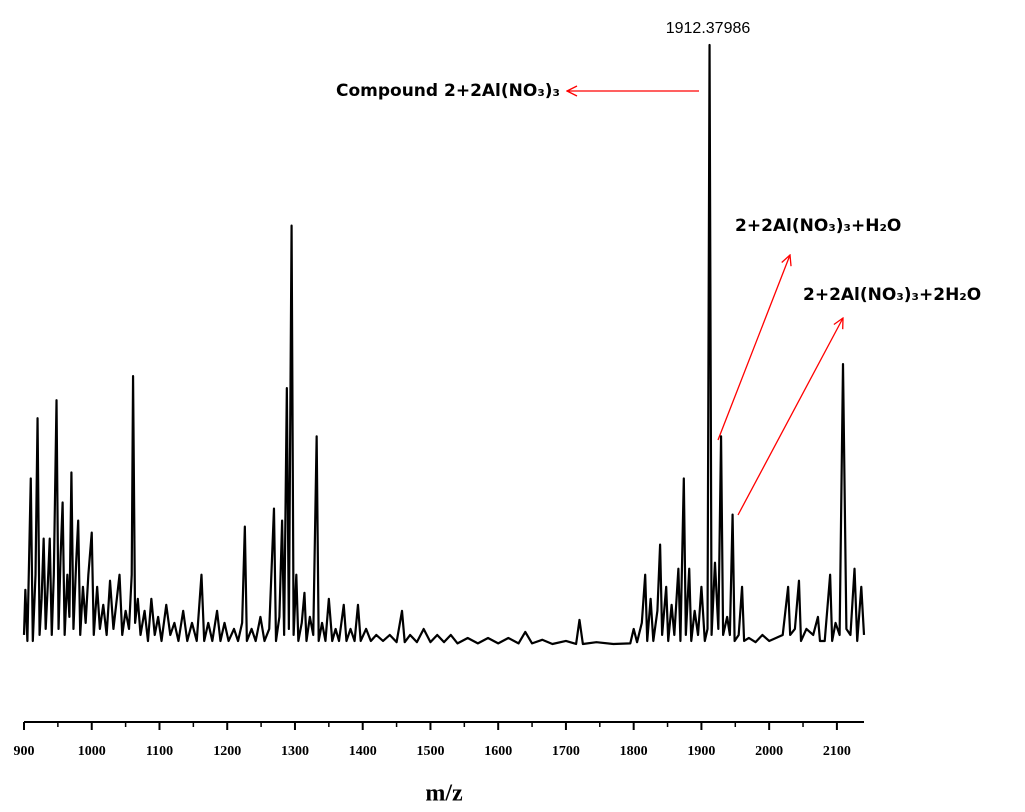 The height and width of the screenshot is (812, 1025). Describe the element at coordinates (769, 751) in the screenshot. I see `x-tick-label: 2000` at that location.